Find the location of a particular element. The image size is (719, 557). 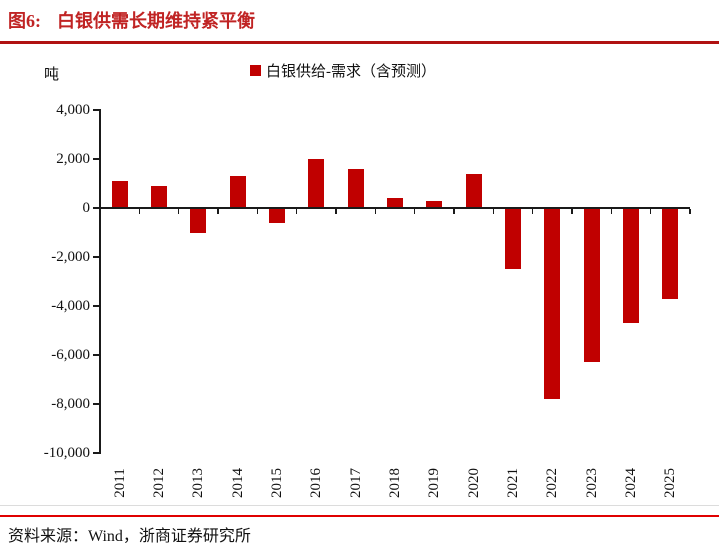

y-tick-label--6,000: -6,000 is located at coordinates (70, 355).